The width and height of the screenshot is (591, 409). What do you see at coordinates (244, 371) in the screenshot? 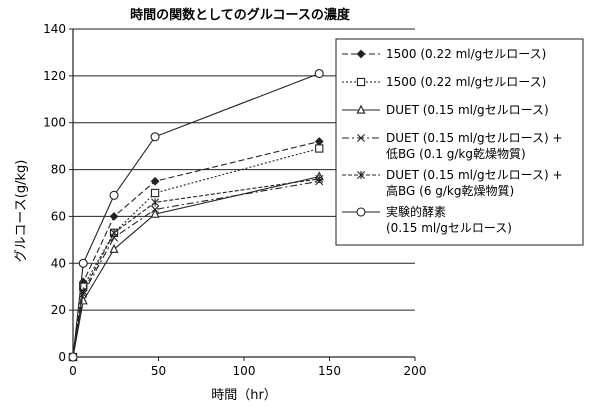
I see `x-tick-label: 100` at bounding box center [244, 371].